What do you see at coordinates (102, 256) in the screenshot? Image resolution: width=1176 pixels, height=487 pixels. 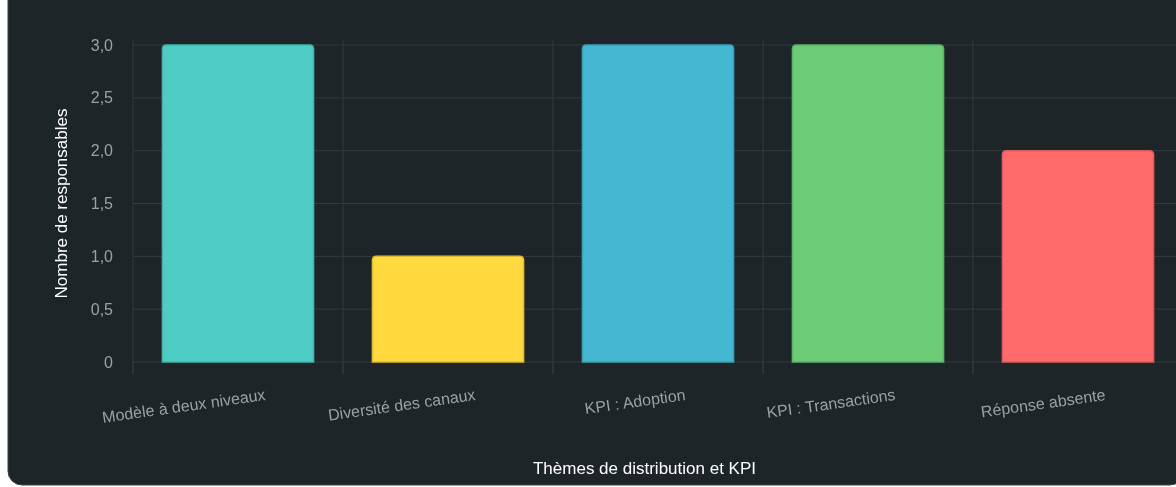 I see `y-tick-label: 1,0` at bounding box center [102, 256].